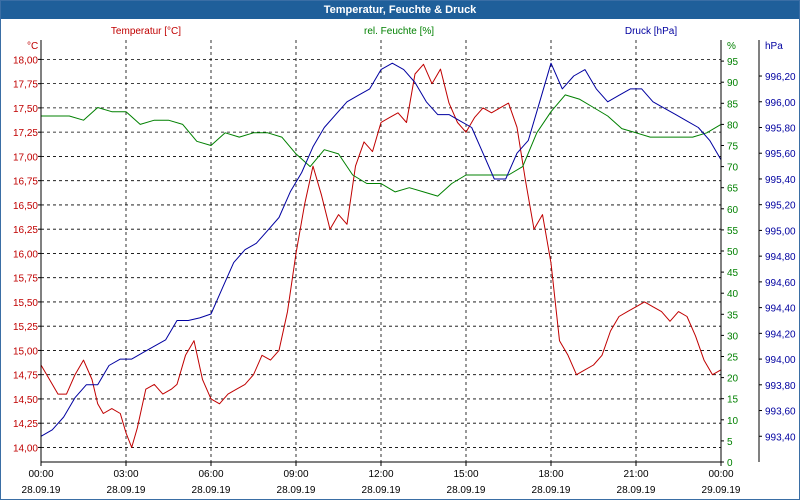 This screenshot has height=500, width=800. What do you see at coordinates (25, 254) in the screenshot?
I see `temp-tick-label: 16,00` at bounding box center [25, 254].